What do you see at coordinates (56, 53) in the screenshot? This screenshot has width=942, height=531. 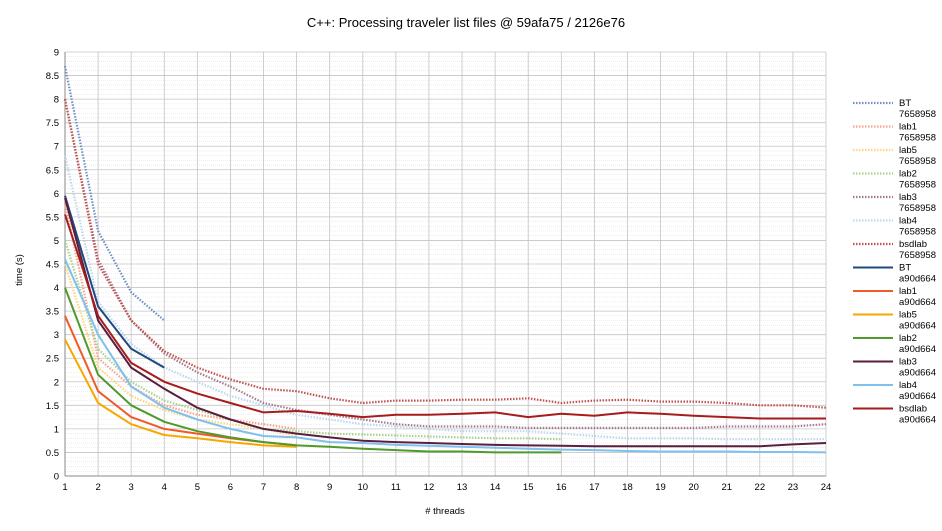 I see `y-tick-label-18: 9` at bounding box center [56, 53].